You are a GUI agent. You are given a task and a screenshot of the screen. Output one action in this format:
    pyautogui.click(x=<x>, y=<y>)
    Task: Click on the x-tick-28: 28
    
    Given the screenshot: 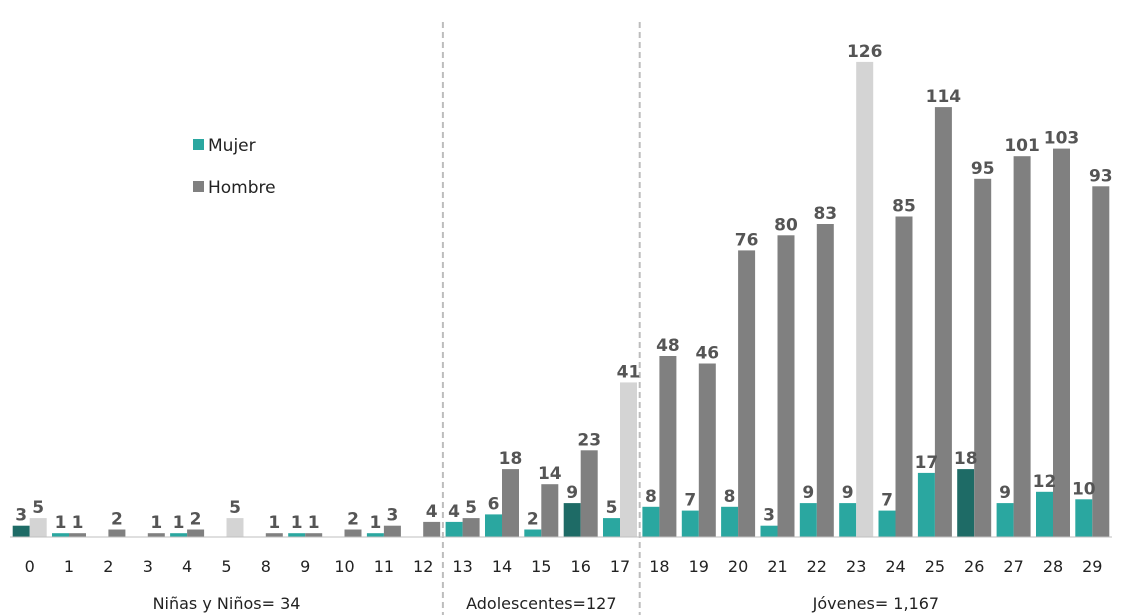 What is the action you would take?
    pyautogui.click(x=1053, y=566)
    